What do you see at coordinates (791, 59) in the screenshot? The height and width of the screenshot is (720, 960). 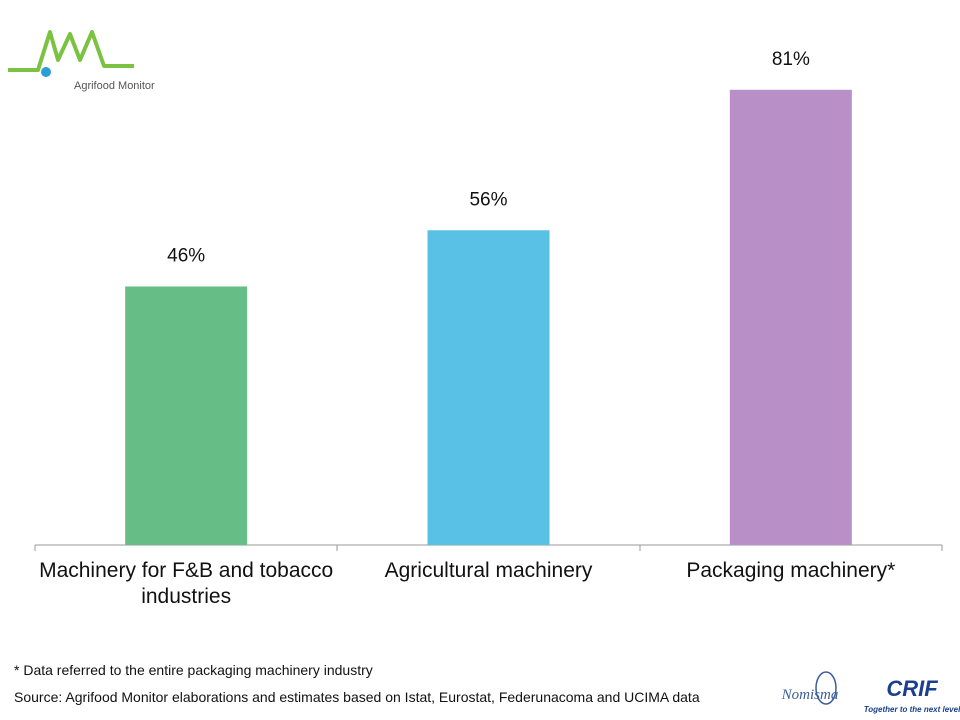 I see `value-label: 81%` at bounding box center [791, 59].